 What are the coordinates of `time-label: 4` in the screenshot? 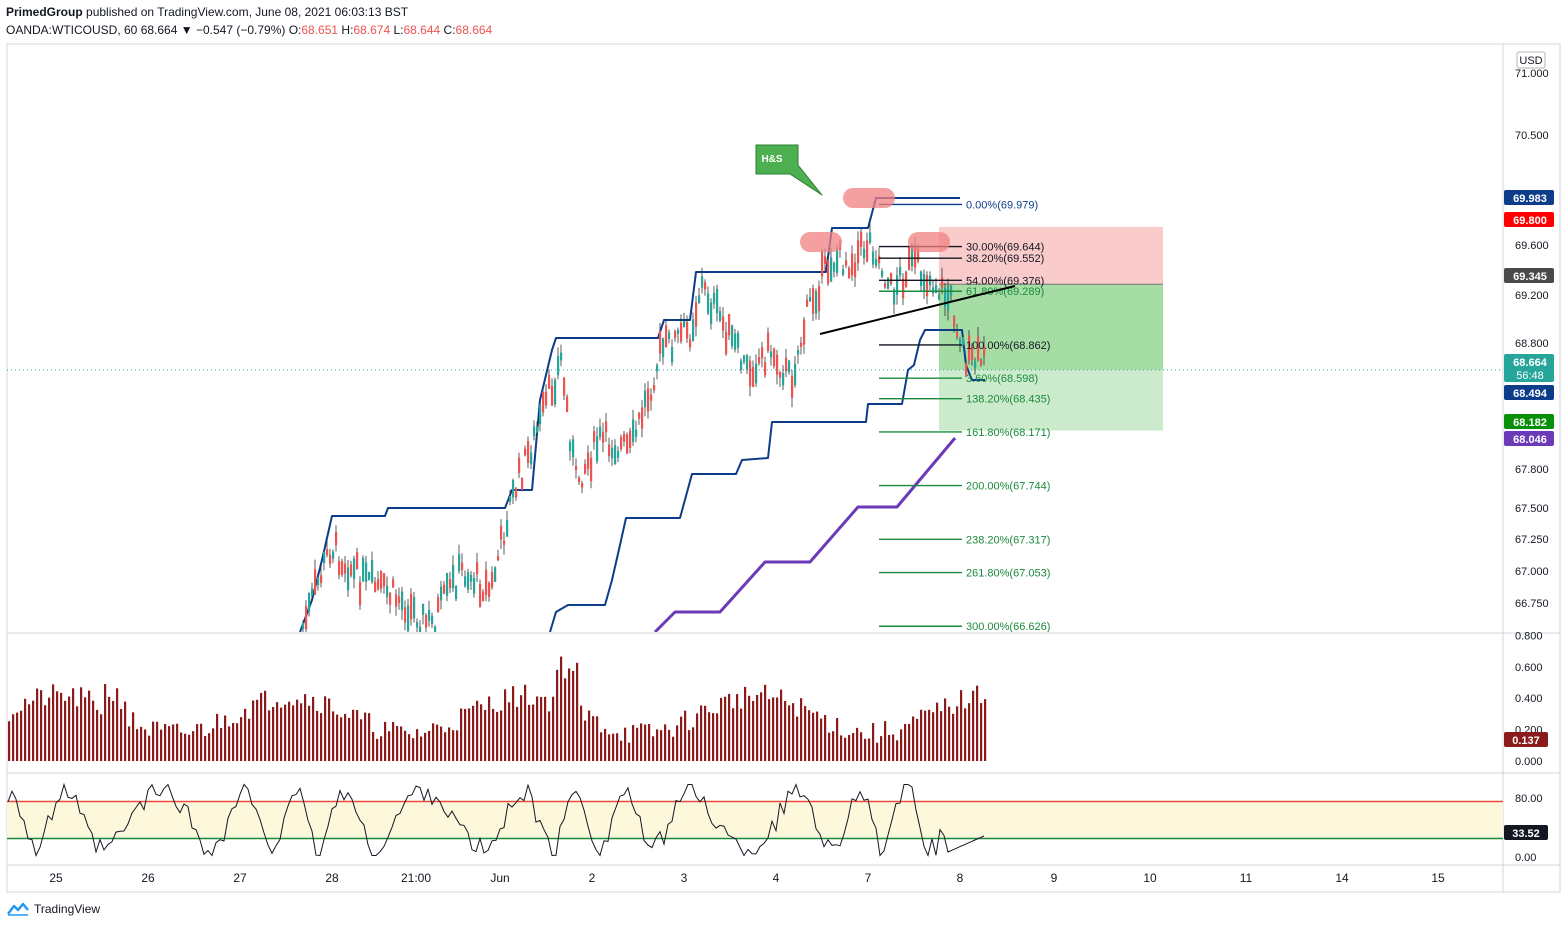 It's located at (776, 878).